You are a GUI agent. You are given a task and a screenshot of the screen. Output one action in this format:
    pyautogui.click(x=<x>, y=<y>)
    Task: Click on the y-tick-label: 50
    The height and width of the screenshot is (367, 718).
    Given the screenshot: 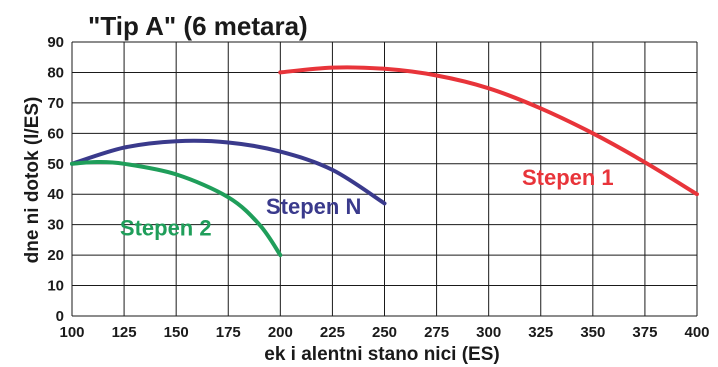 What is the action you would take?
    pyautogui.click(x=55, y=164)
    